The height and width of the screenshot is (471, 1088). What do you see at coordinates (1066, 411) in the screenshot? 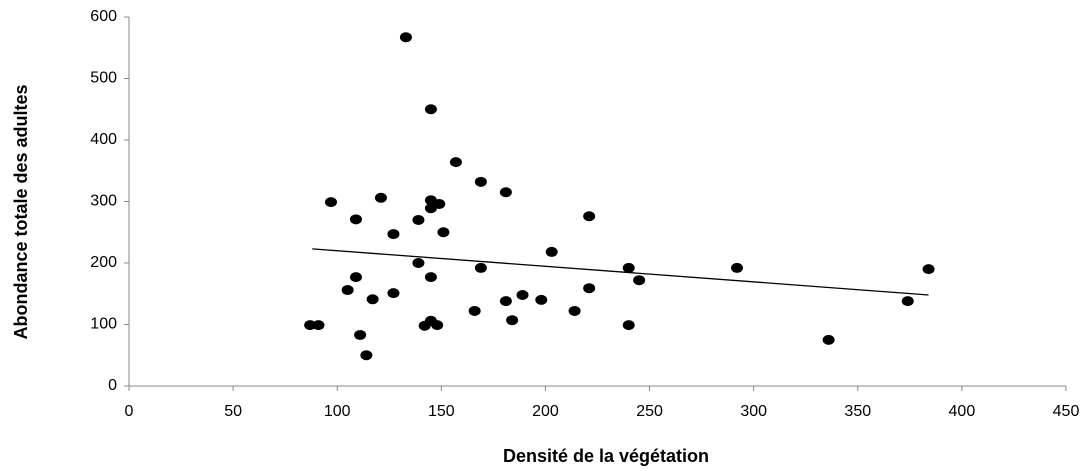
I see `x-tick-label: 450` at bounding box center [1066, 411].